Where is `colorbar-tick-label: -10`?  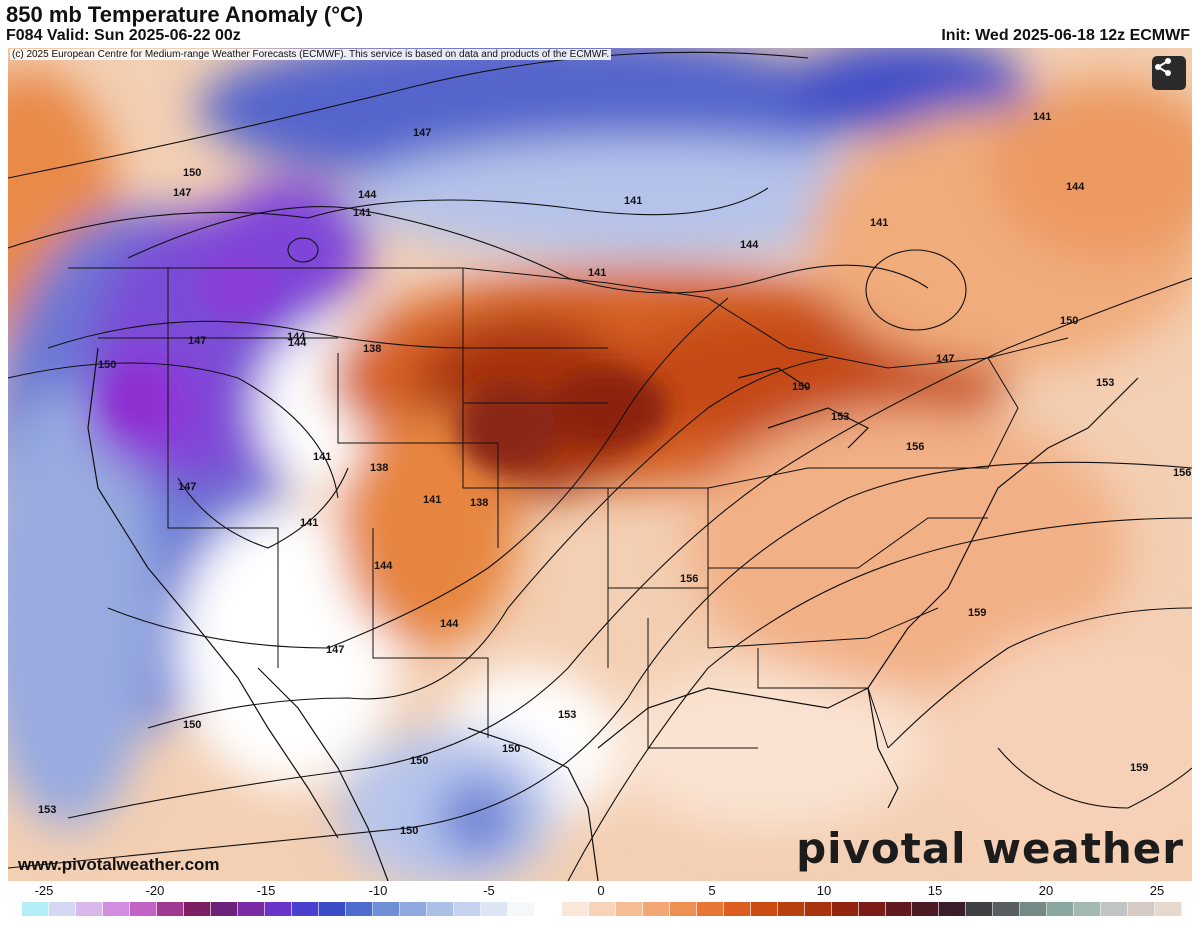 colorbar-tick-label: -10 is located at coordinates (378, 890).